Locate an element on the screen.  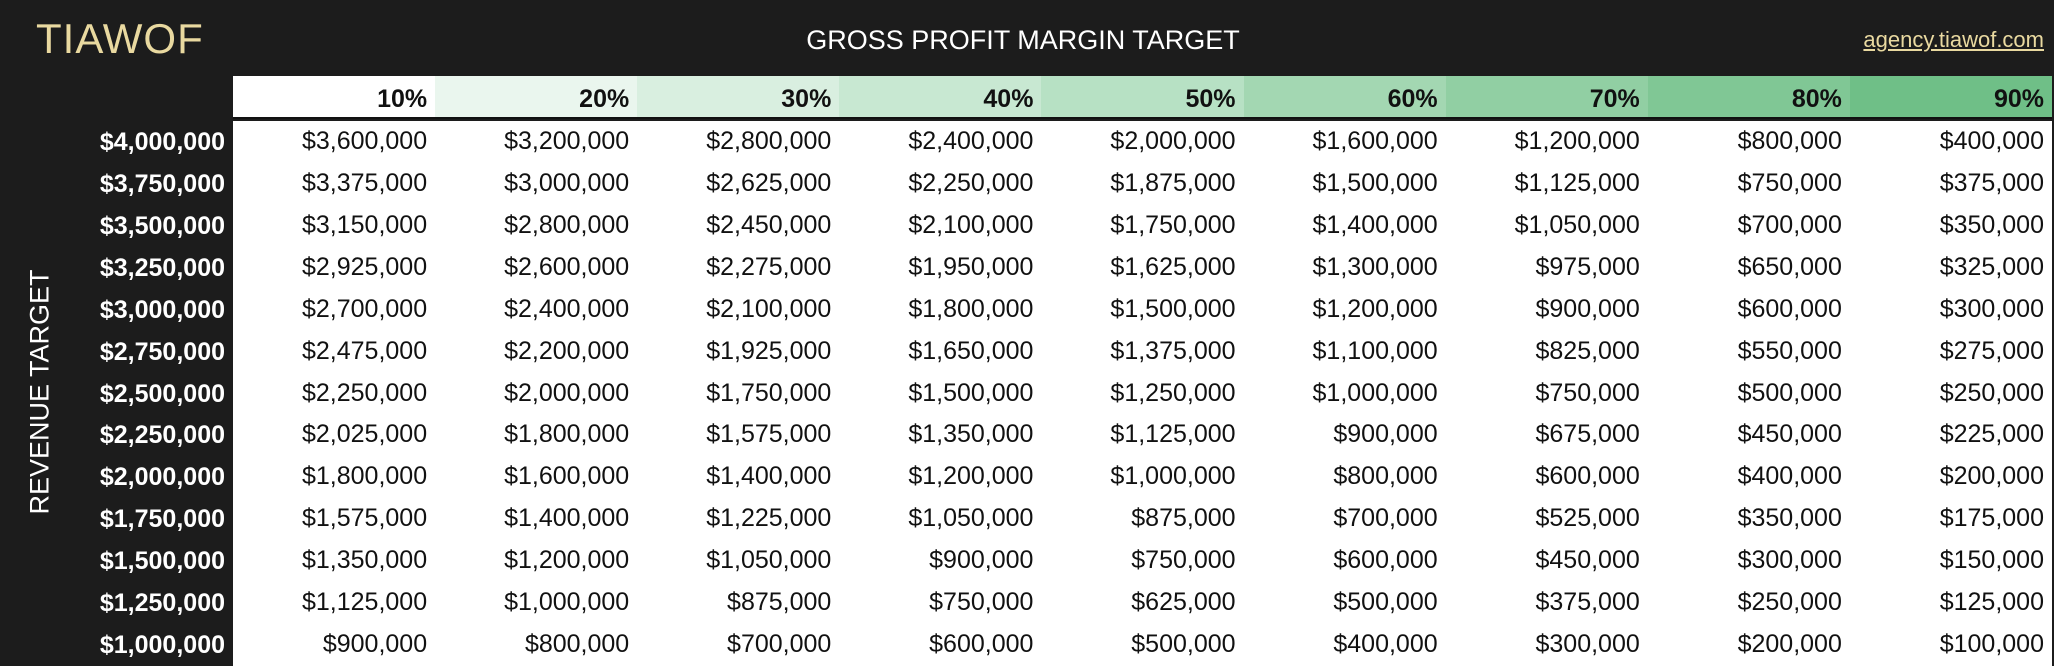
cell: $2,700,000 is located at coordinates (334, 309).